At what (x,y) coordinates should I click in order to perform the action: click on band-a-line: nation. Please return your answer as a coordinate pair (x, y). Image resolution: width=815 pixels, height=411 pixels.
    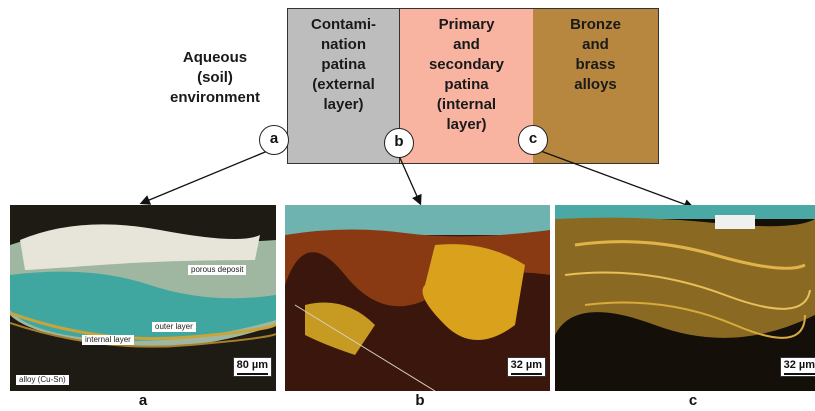
    Looking at the image, I should click on (343, 44).